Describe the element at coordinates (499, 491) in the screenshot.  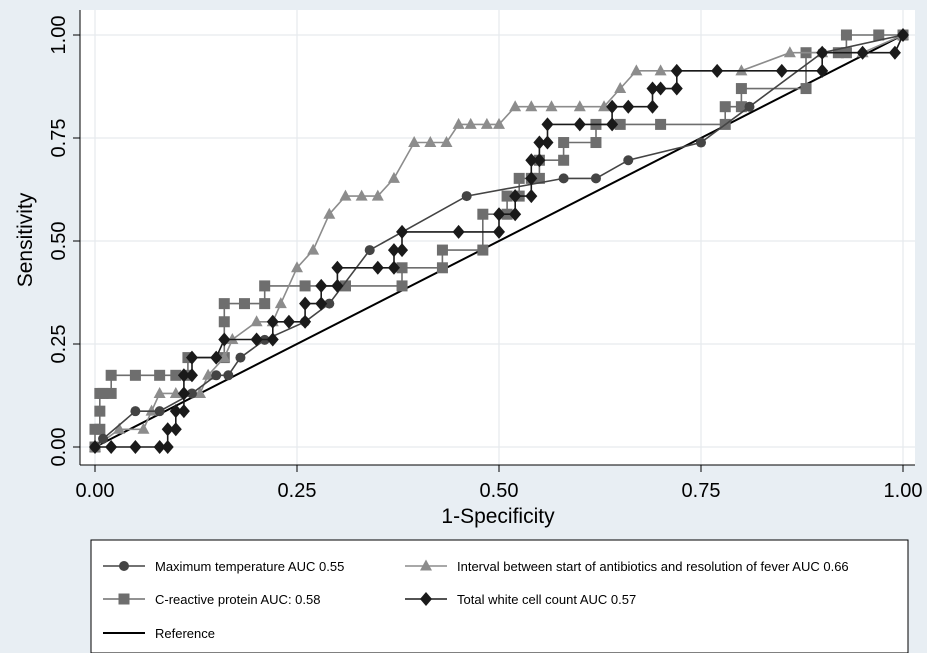
I see `x-tick-label: 0.50` at that location.